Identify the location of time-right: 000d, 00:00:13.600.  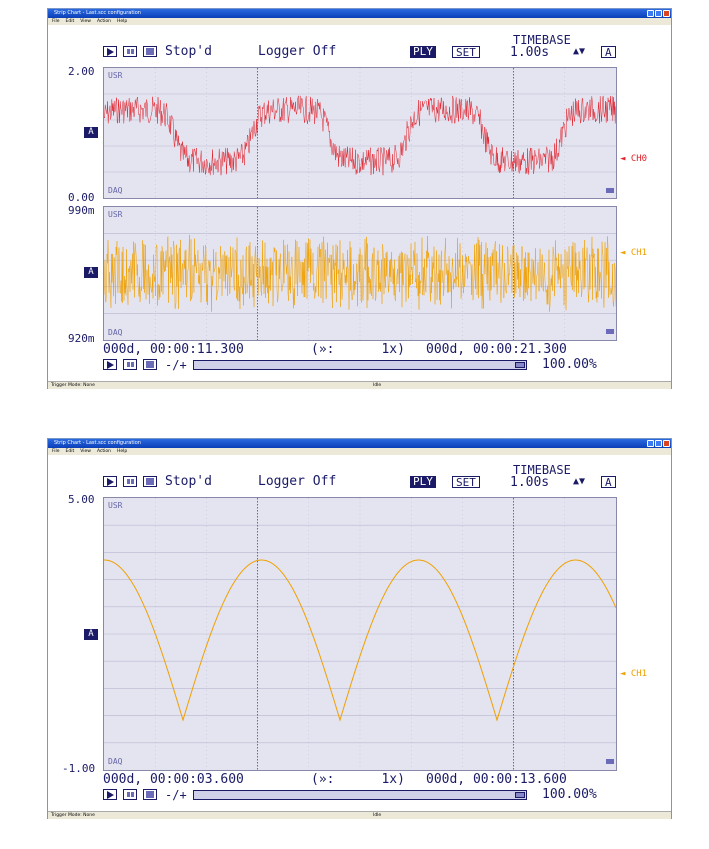
(496, 779).